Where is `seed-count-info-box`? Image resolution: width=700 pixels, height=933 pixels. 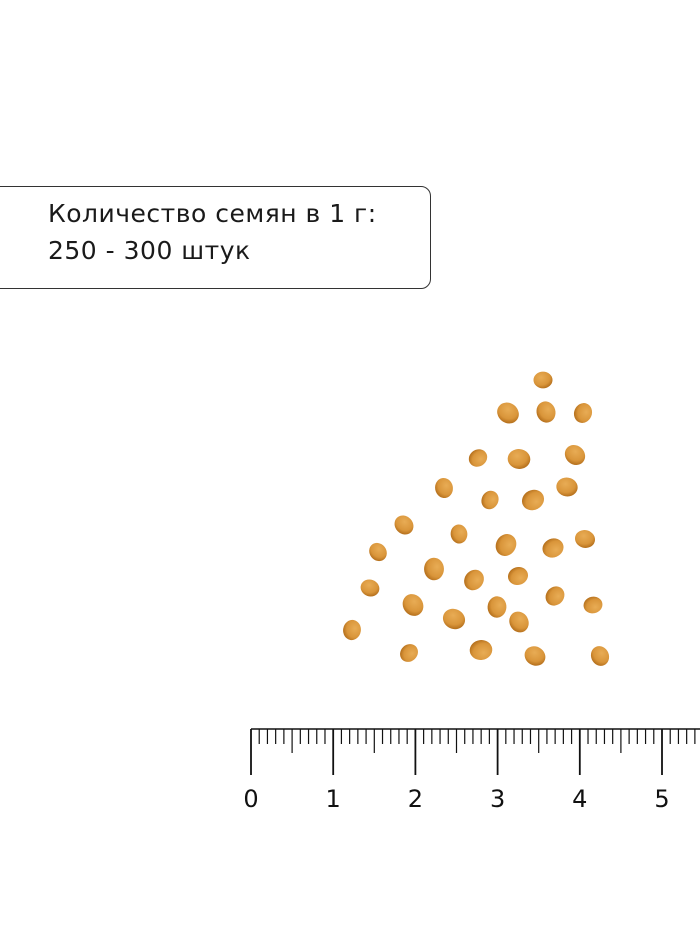 seed-count-info-box is located at coordinates (215, 237).